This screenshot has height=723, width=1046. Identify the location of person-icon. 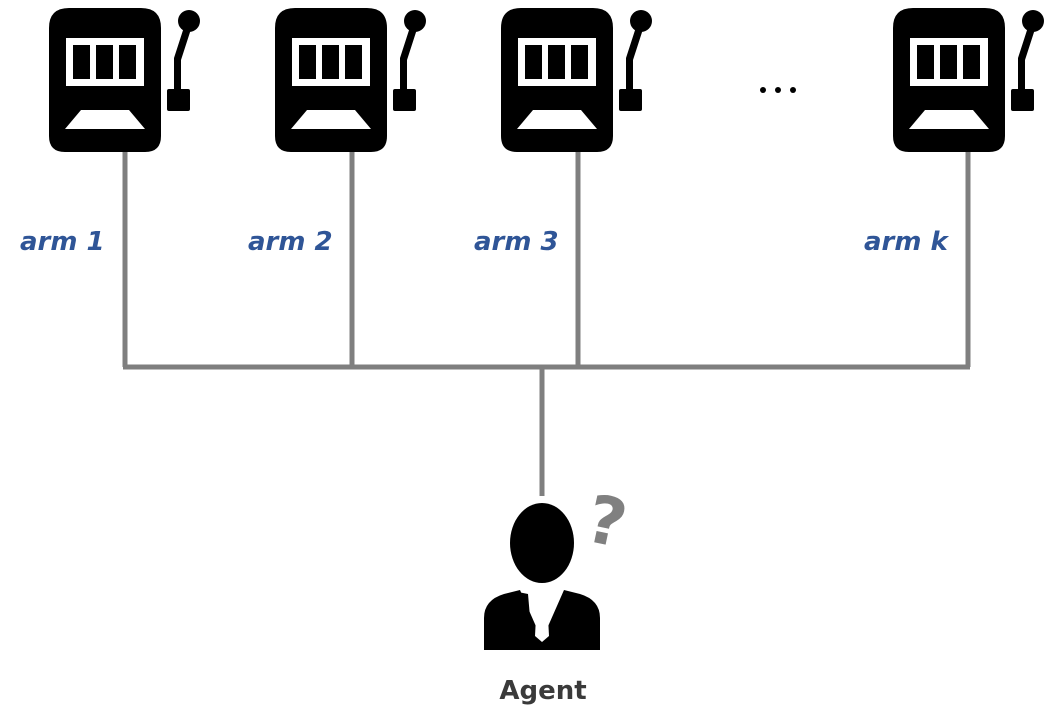
(542, 576).